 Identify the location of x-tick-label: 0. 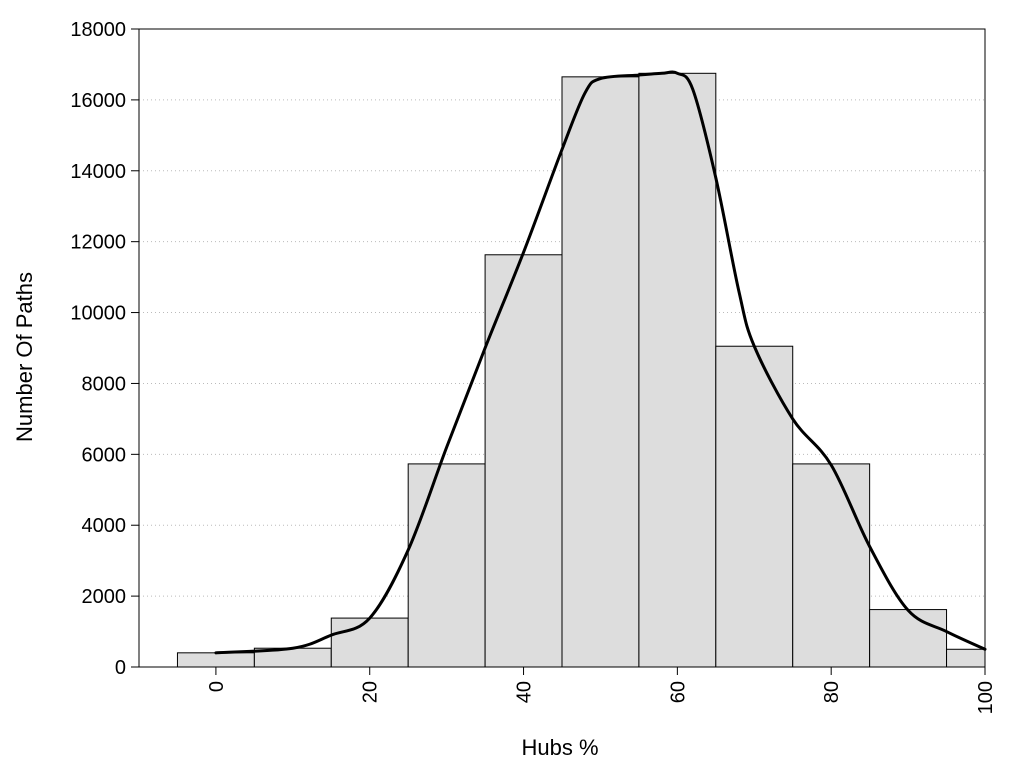
(217, 686).